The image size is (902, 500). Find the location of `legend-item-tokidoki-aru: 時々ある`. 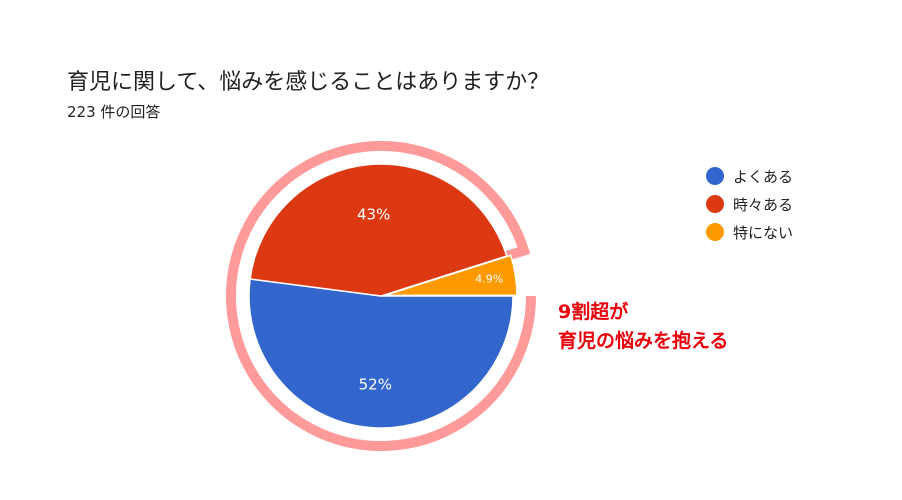

legend-item-tokidoki-aru: 時々ある is located at coordinates (749, 204).